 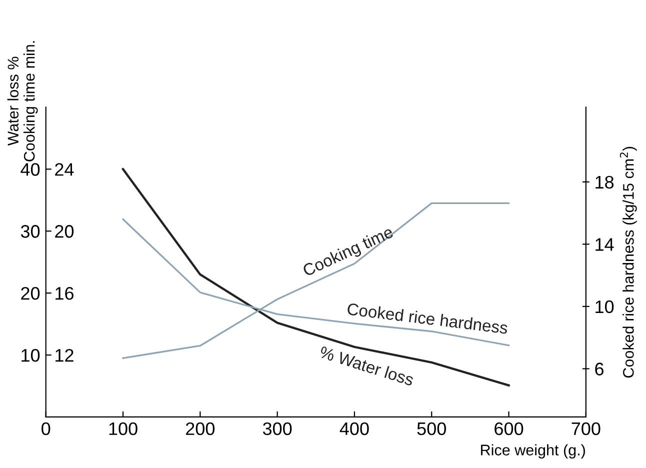 I want to click on text: % Water loss, so click(x=366, y=366).